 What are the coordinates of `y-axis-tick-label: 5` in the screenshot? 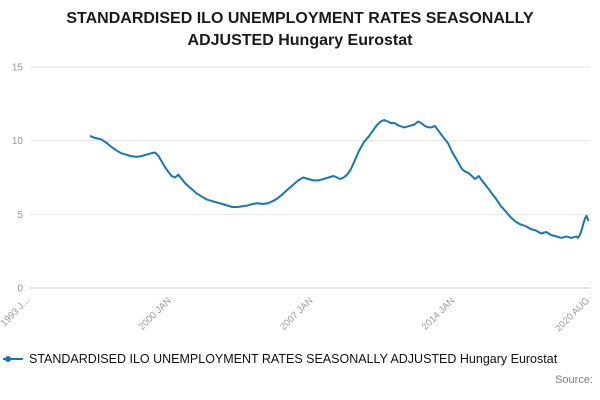 It's located at (20, 215).